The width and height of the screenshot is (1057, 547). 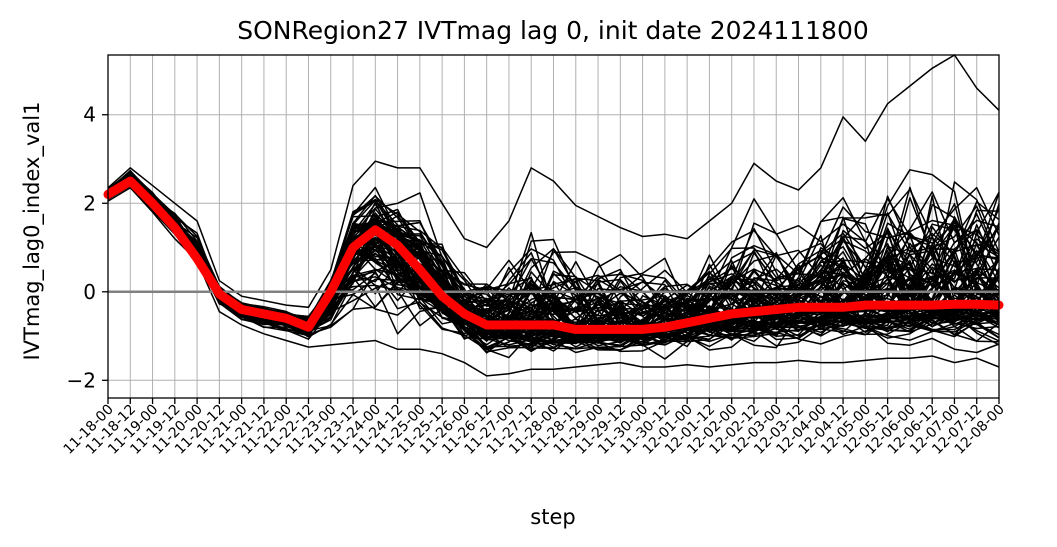 What do you see at coordinates (87, 247) in the screenshot?
I see `y-axis-ticks: −2 0 2 4` at bounding box center [87, 247].